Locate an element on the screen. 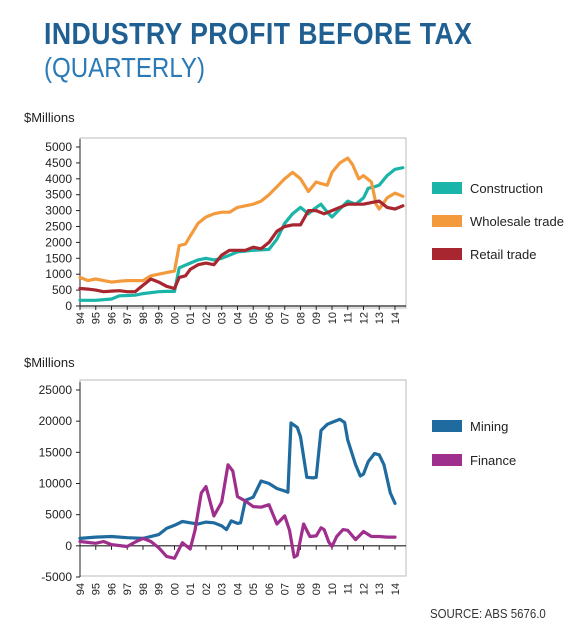 The image size is (576, 632). legend-label-finance: Finance is located at coordinates (493, 460).